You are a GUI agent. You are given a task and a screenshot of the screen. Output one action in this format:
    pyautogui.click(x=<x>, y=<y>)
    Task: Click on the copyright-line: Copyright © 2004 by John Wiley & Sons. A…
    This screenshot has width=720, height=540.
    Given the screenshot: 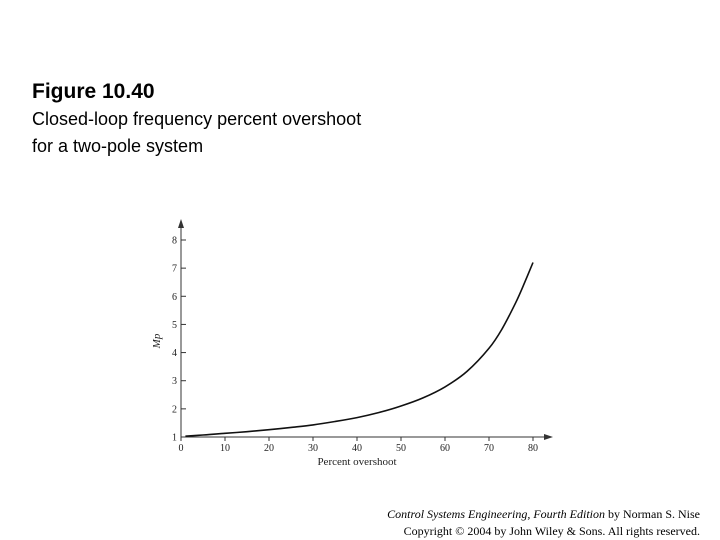 What is the action you would take?
    pyautogui.click(x=551, y=531)
    